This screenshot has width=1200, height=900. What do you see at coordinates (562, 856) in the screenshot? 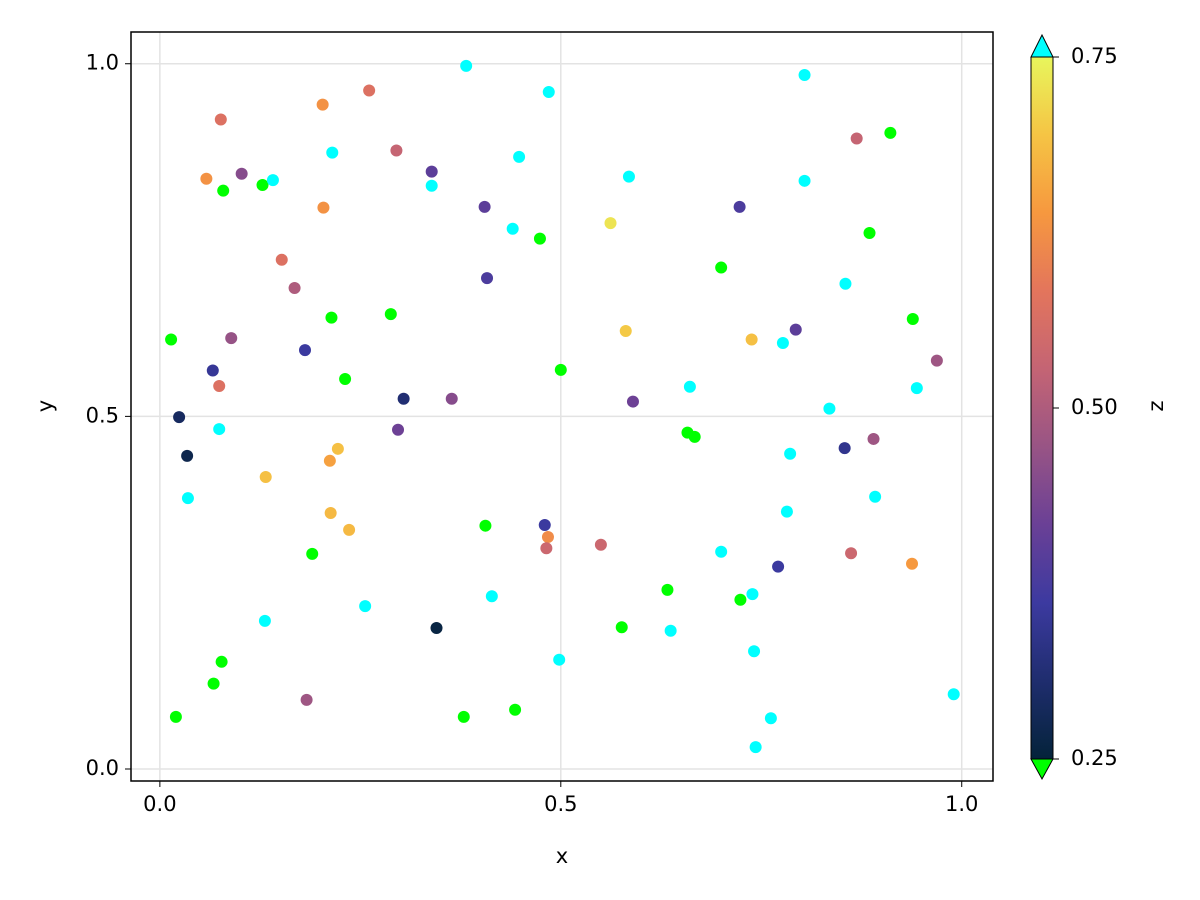
I see `x-axis-label: x` at bounding box center [562, 856].